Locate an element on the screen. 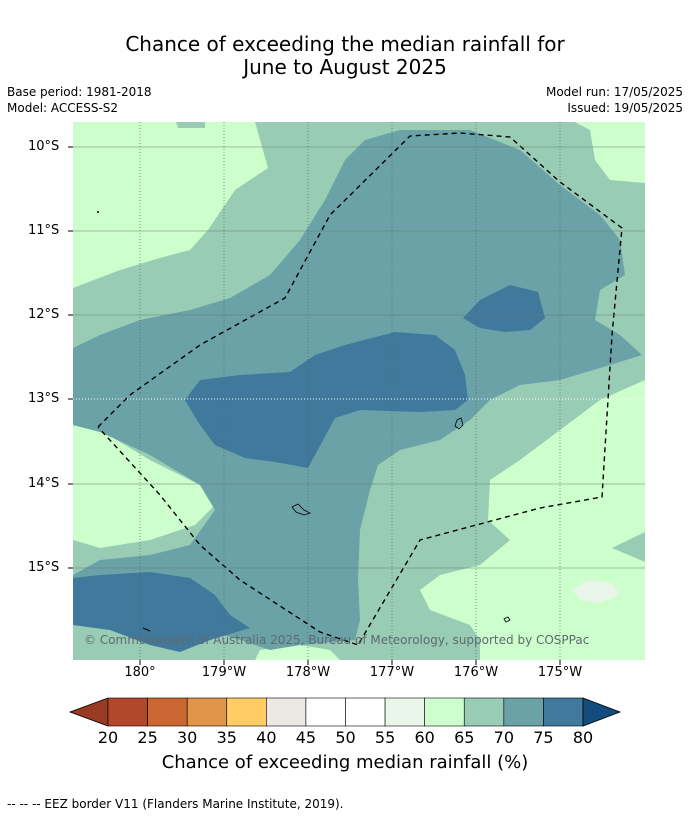 The image size is (690, 816). lat-label-11s: 11°S is located at coordinates (44, 230).